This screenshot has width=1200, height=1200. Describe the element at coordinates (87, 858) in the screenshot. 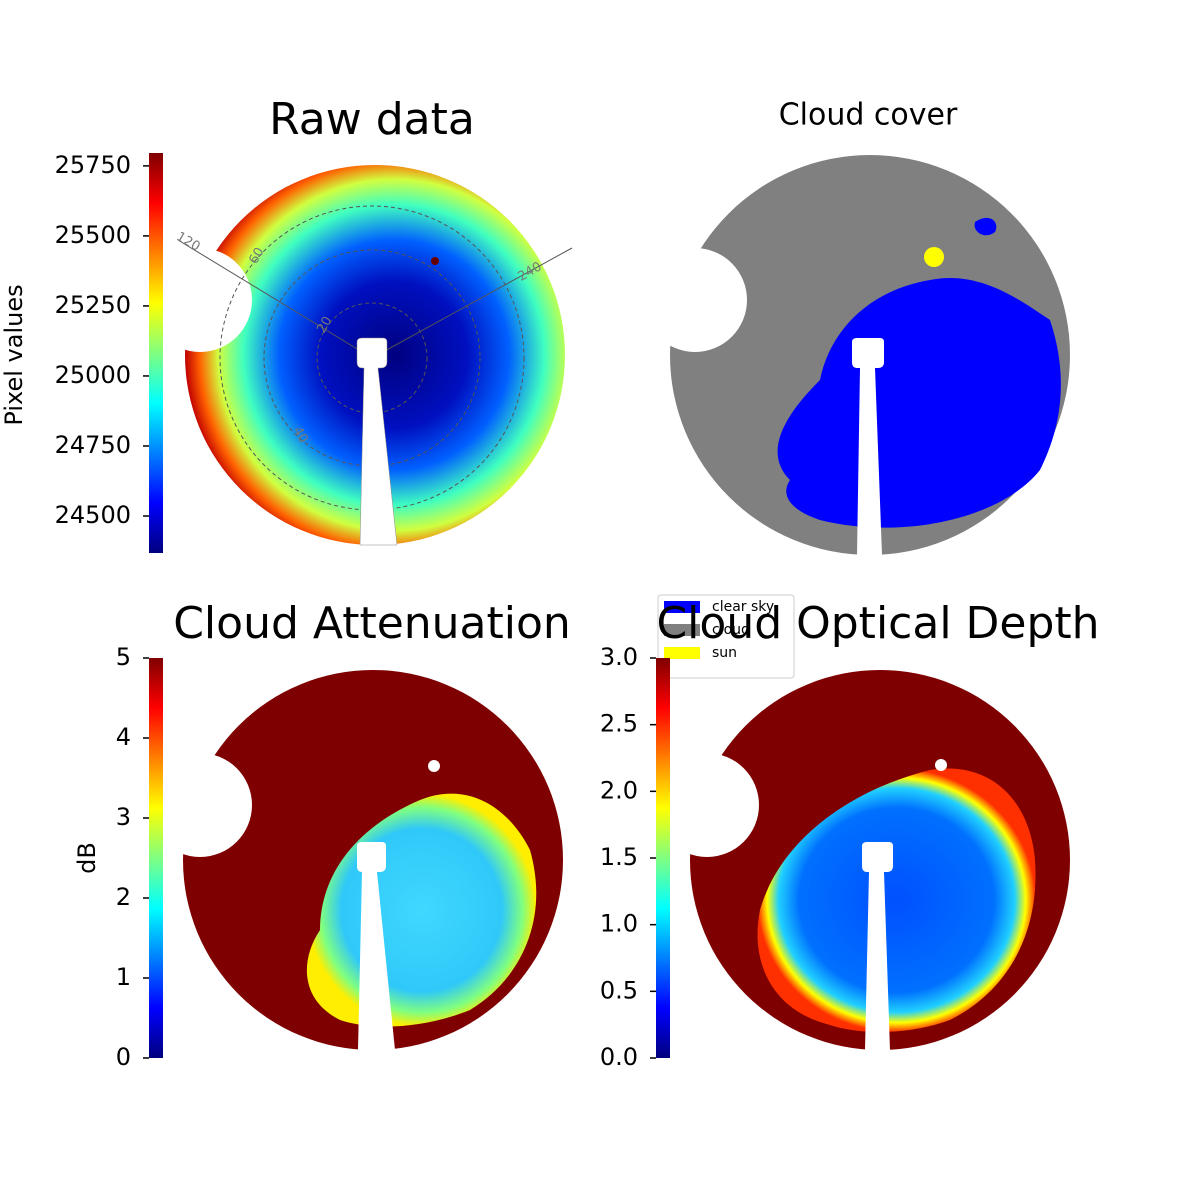

I see `colorbar-label: dB` at that location.